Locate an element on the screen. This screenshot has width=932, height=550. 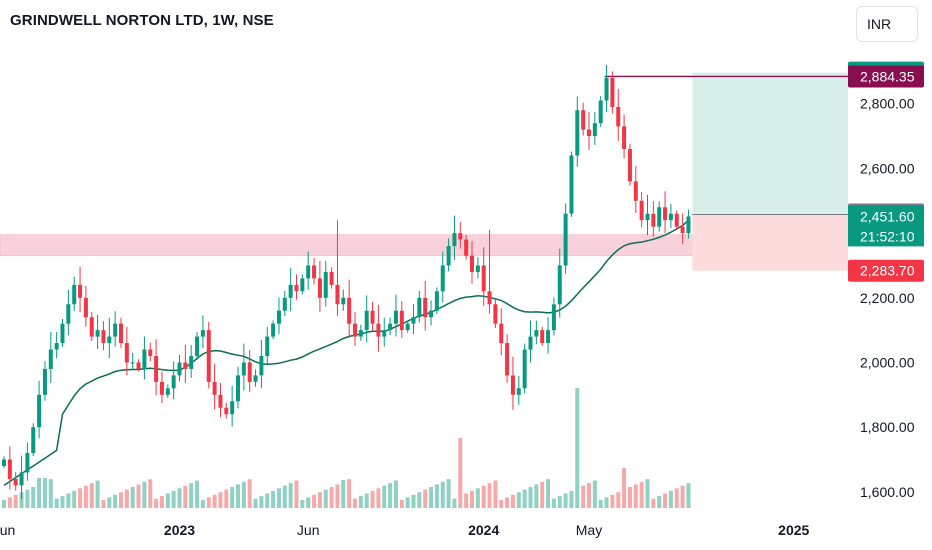
time-axis-tick: Jun is located at coordinates (7, 530).